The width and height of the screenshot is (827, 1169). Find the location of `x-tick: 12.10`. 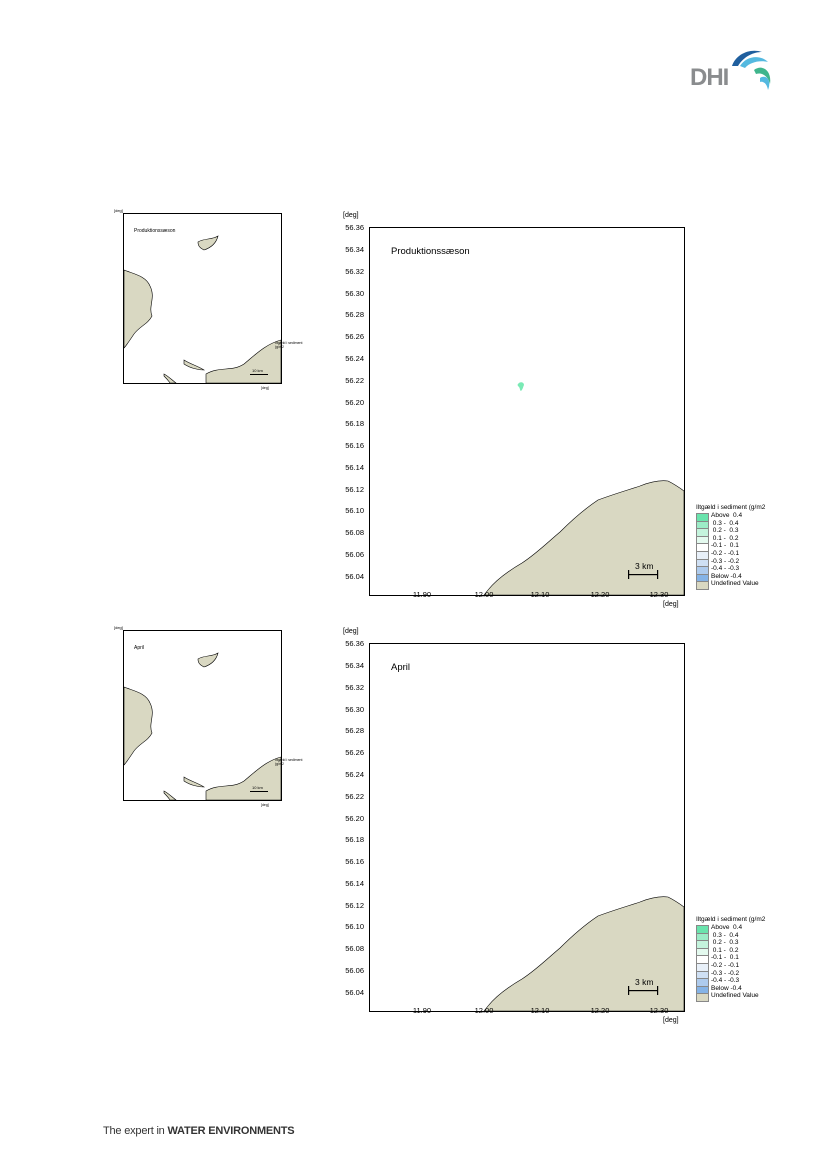

x-tick: 12.10 is located at coordinates (540, 594).